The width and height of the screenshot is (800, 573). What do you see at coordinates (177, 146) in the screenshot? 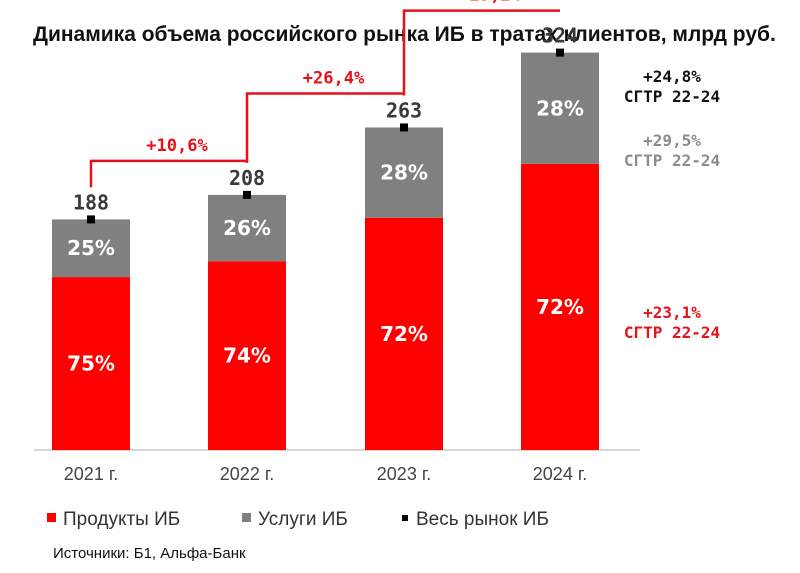
I see `growth-label: +10,6%` at bounding box center [177, 146].